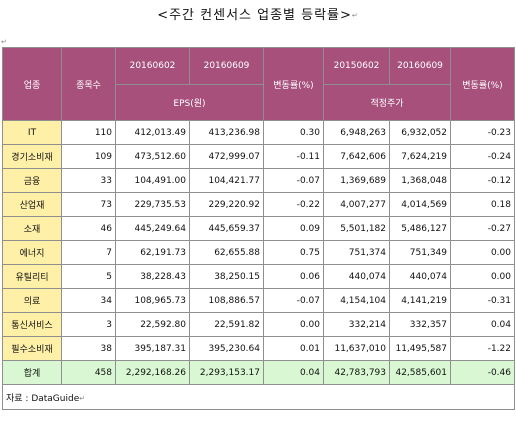  Describe the element at coordinates (482, 204) in the screenshot. I see `cell-tpChg: 0.18` at that location.